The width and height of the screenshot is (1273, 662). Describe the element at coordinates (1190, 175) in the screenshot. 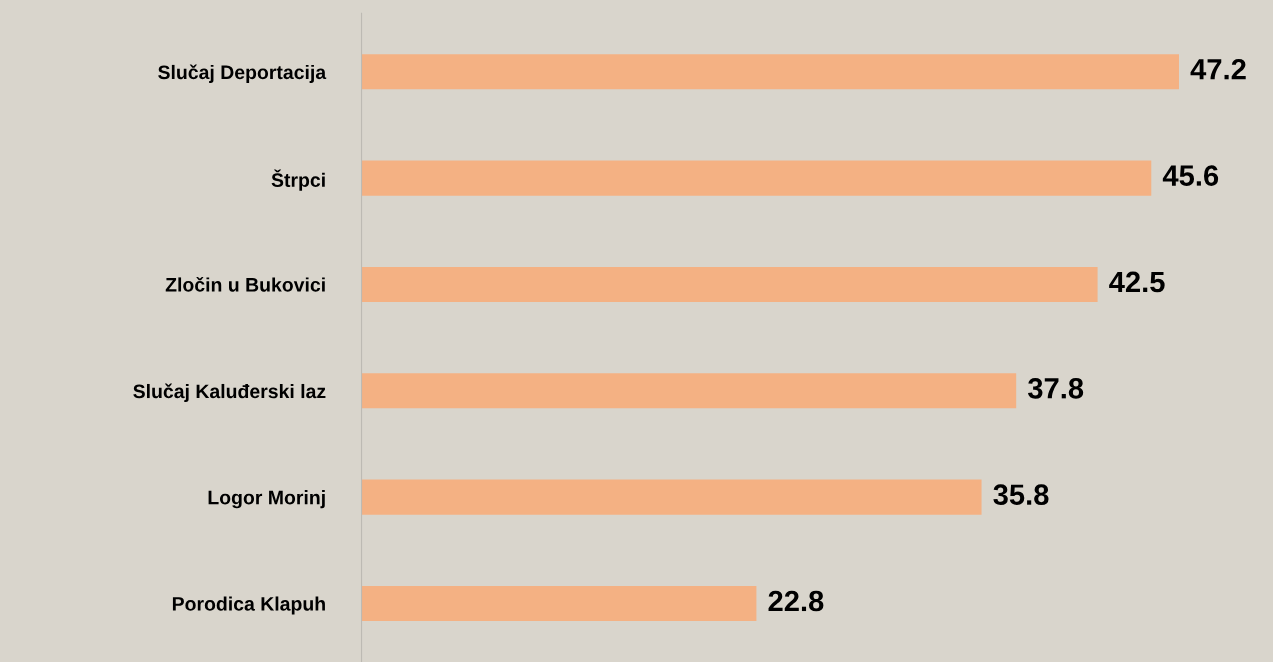

I see `data-label: 45.6` at that location.